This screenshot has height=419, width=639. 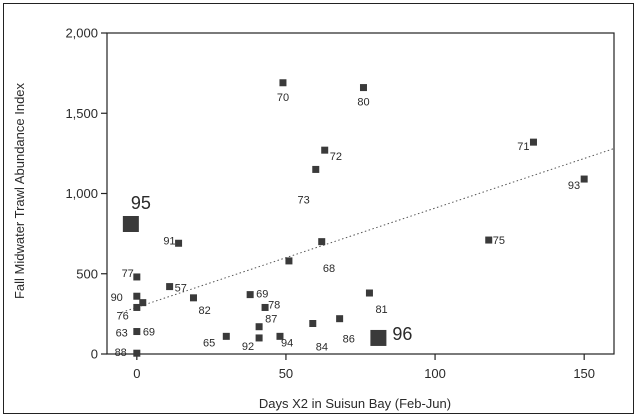 I want to click on y-tick-label: 500, so click(x=87, y=273).